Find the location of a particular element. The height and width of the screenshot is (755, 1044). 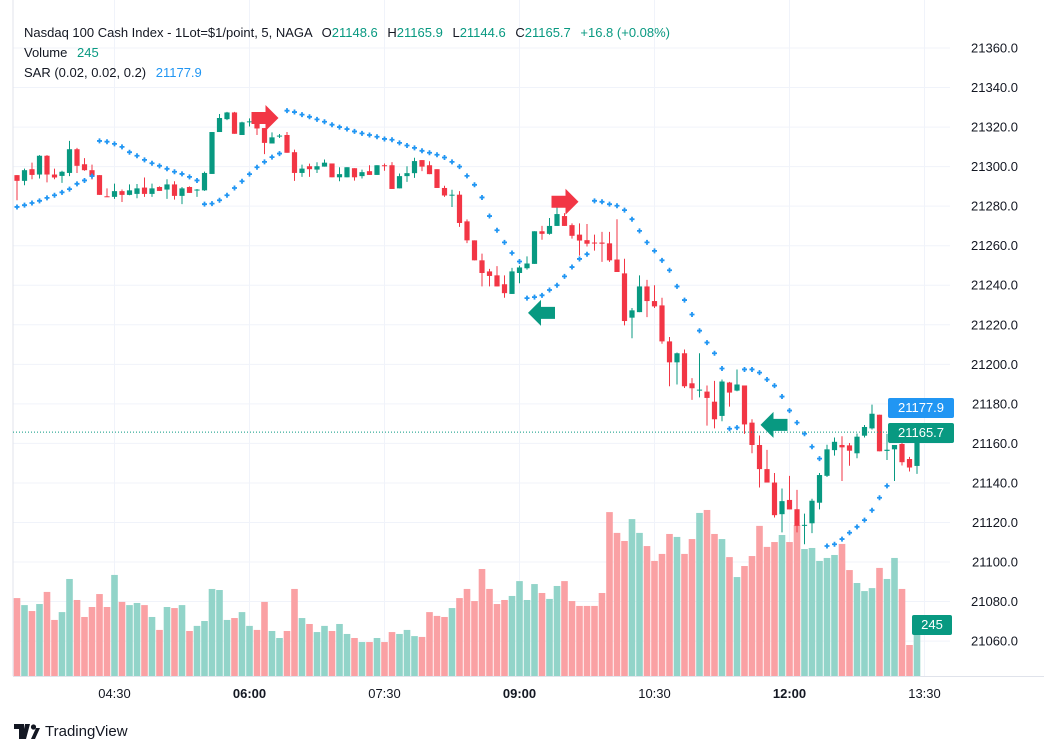

sar-value: 21177.9 is located at coordinates (178, 72).